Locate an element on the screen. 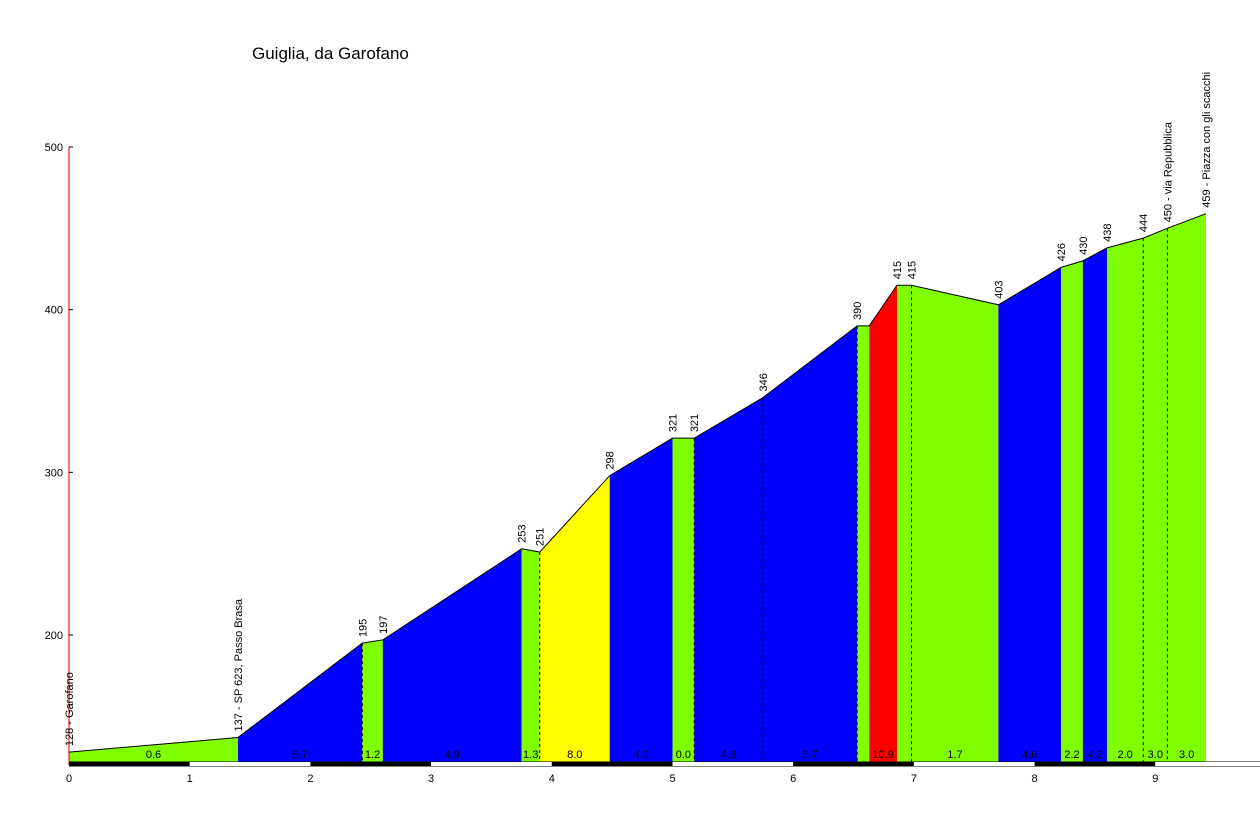 The image size is (1260, 827). gradient-label-19: 3.0 is located at coordinates (1155, 755).